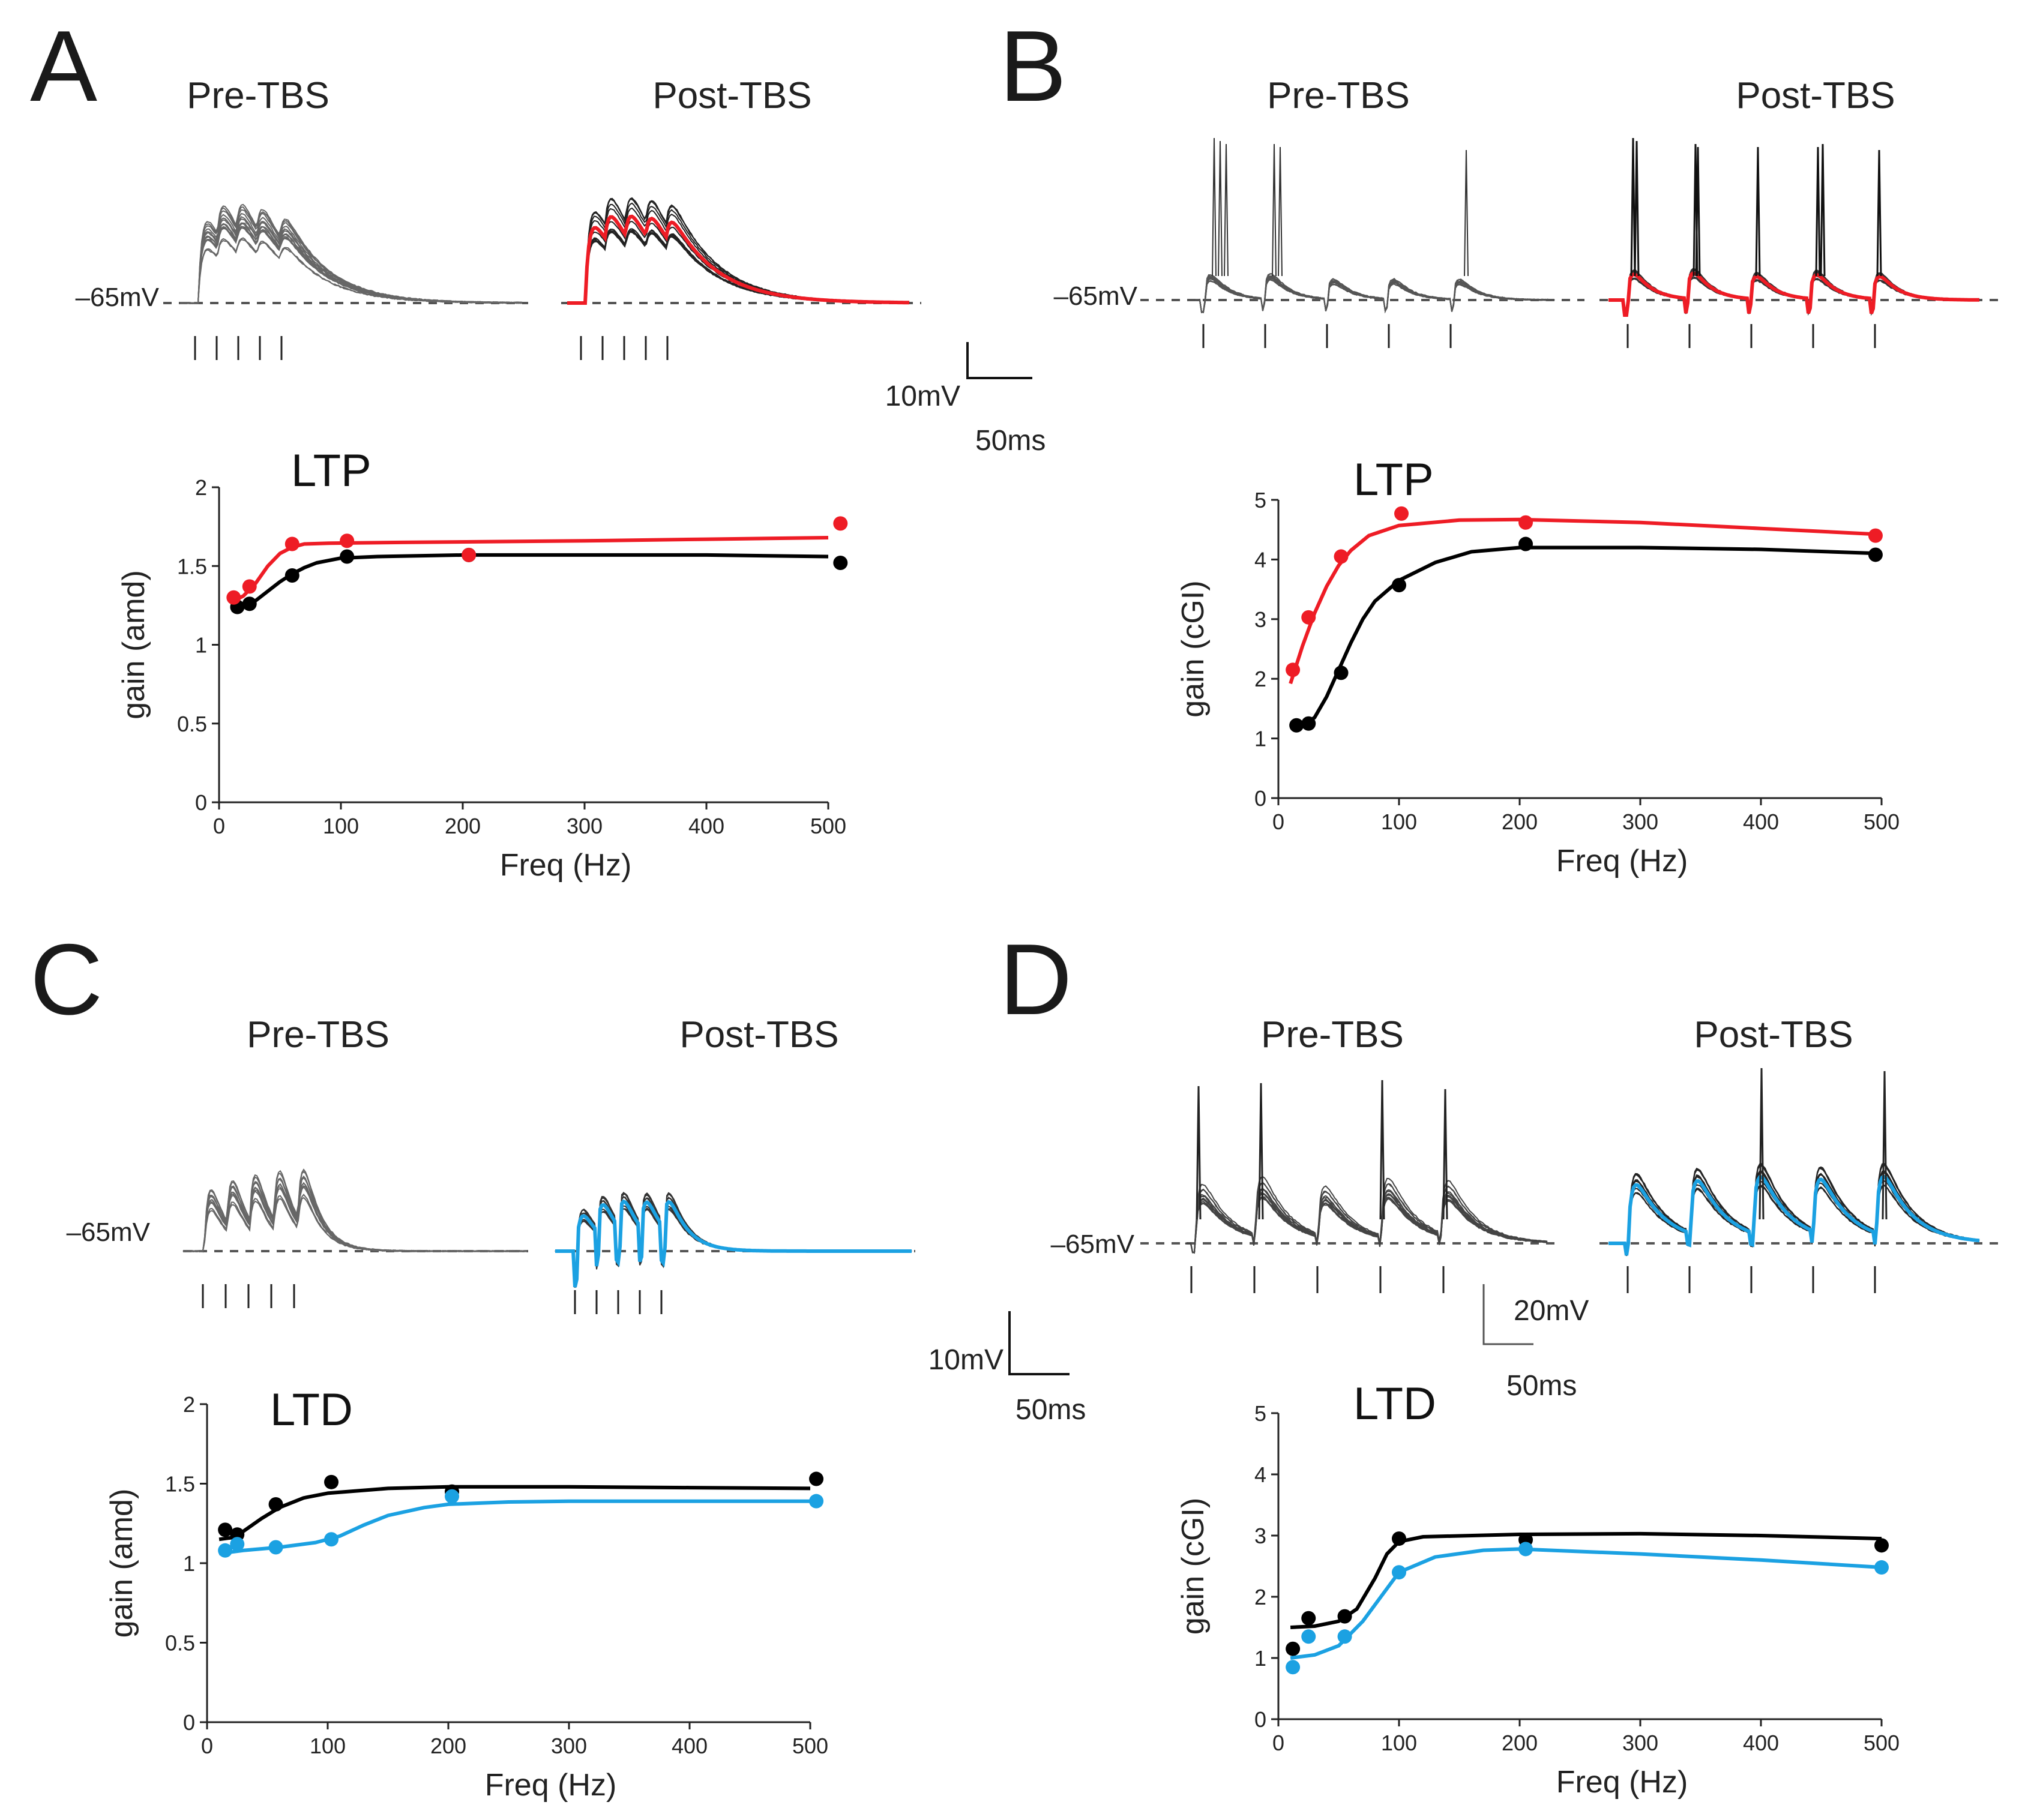  I want to click on panel-d-fit-post, so click(1586, 1604).